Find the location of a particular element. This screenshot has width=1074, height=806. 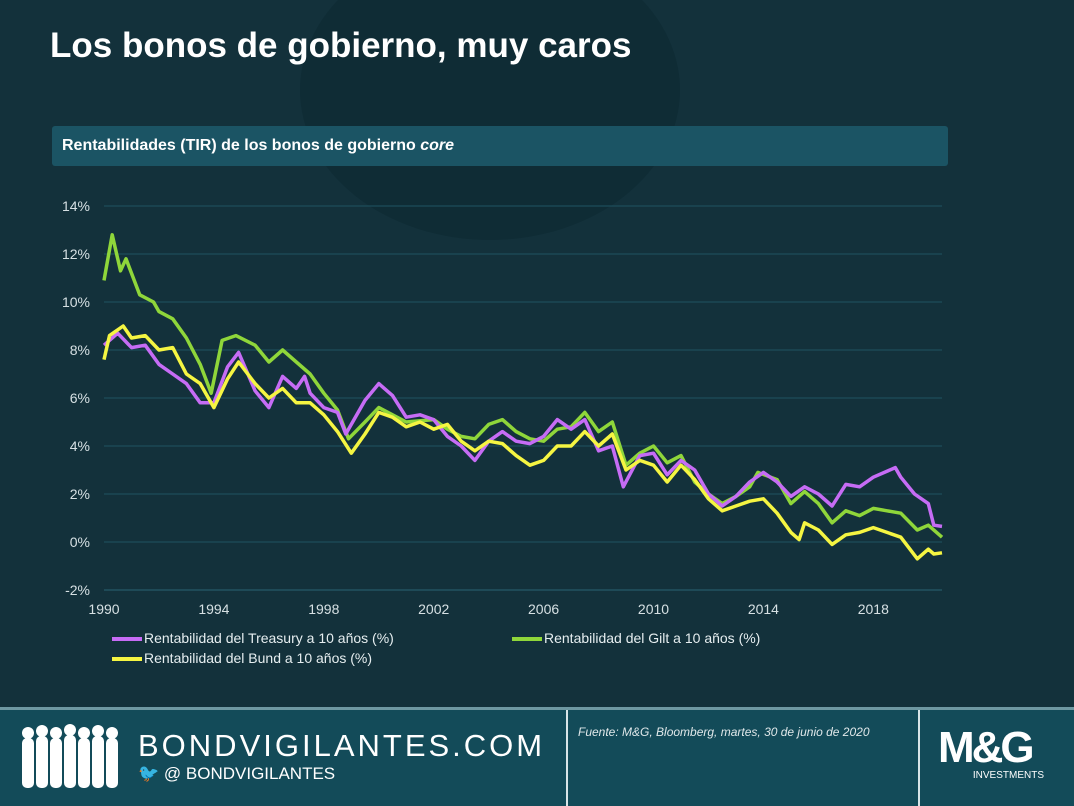

logo-subtext: INVESTMENTS is located at coordinates (1008, 775).